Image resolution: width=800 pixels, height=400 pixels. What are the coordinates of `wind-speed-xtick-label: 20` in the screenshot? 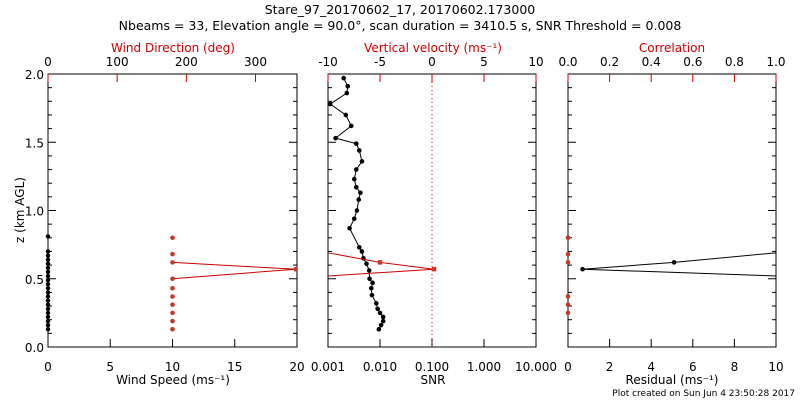 It's located at (296, 367).